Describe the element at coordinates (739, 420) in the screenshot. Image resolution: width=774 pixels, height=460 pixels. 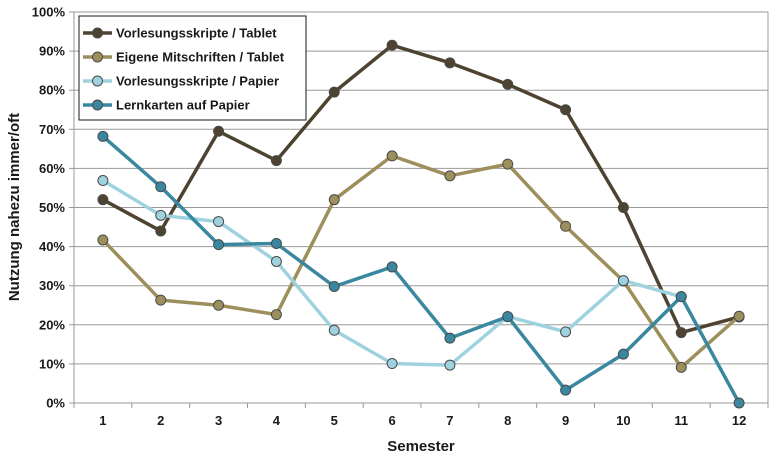
I see `x-tick-label: 12` at that location.